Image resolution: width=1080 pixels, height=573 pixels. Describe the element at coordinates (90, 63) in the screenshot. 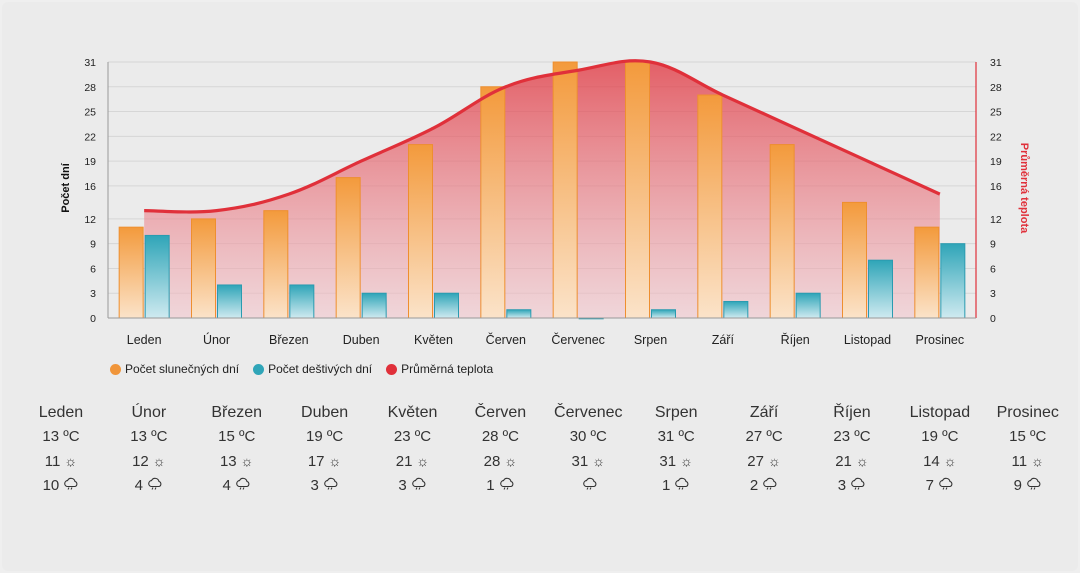

I see `y-tick-label-left: 31` at that location.